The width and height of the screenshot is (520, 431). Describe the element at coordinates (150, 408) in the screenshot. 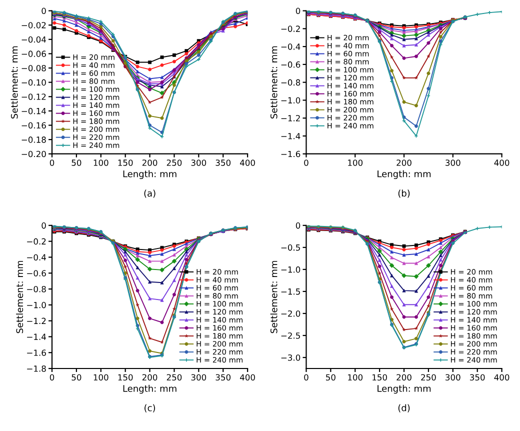

I see `text: (c)` at that location.